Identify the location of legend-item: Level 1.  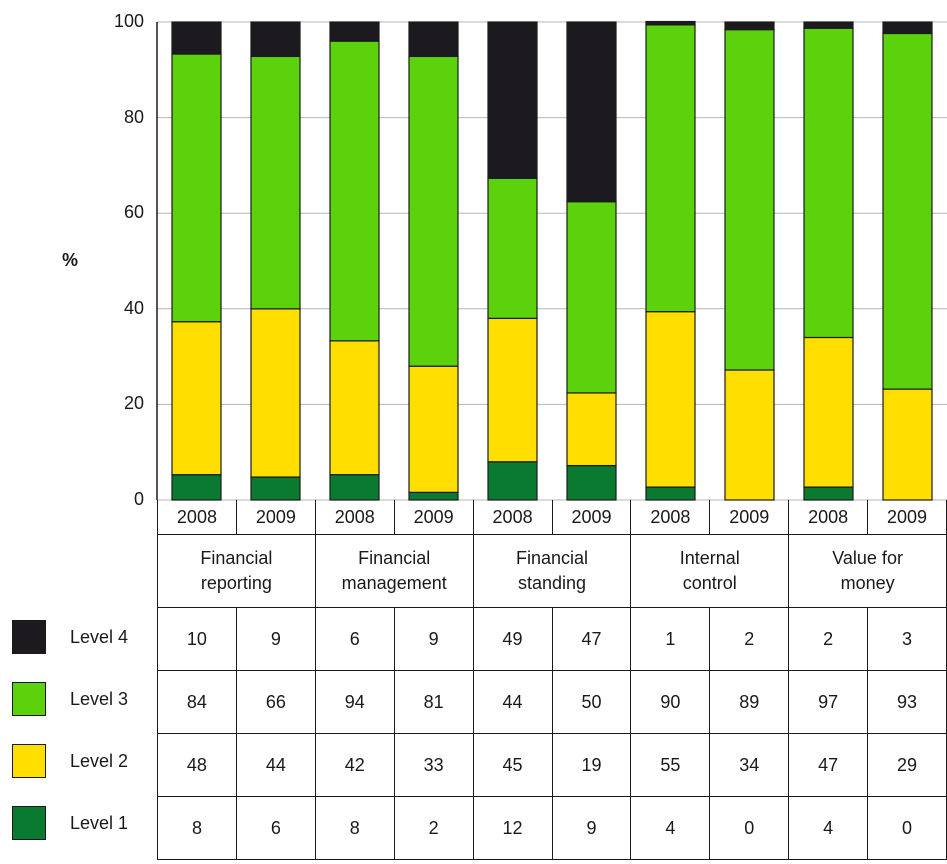
(70, 823).